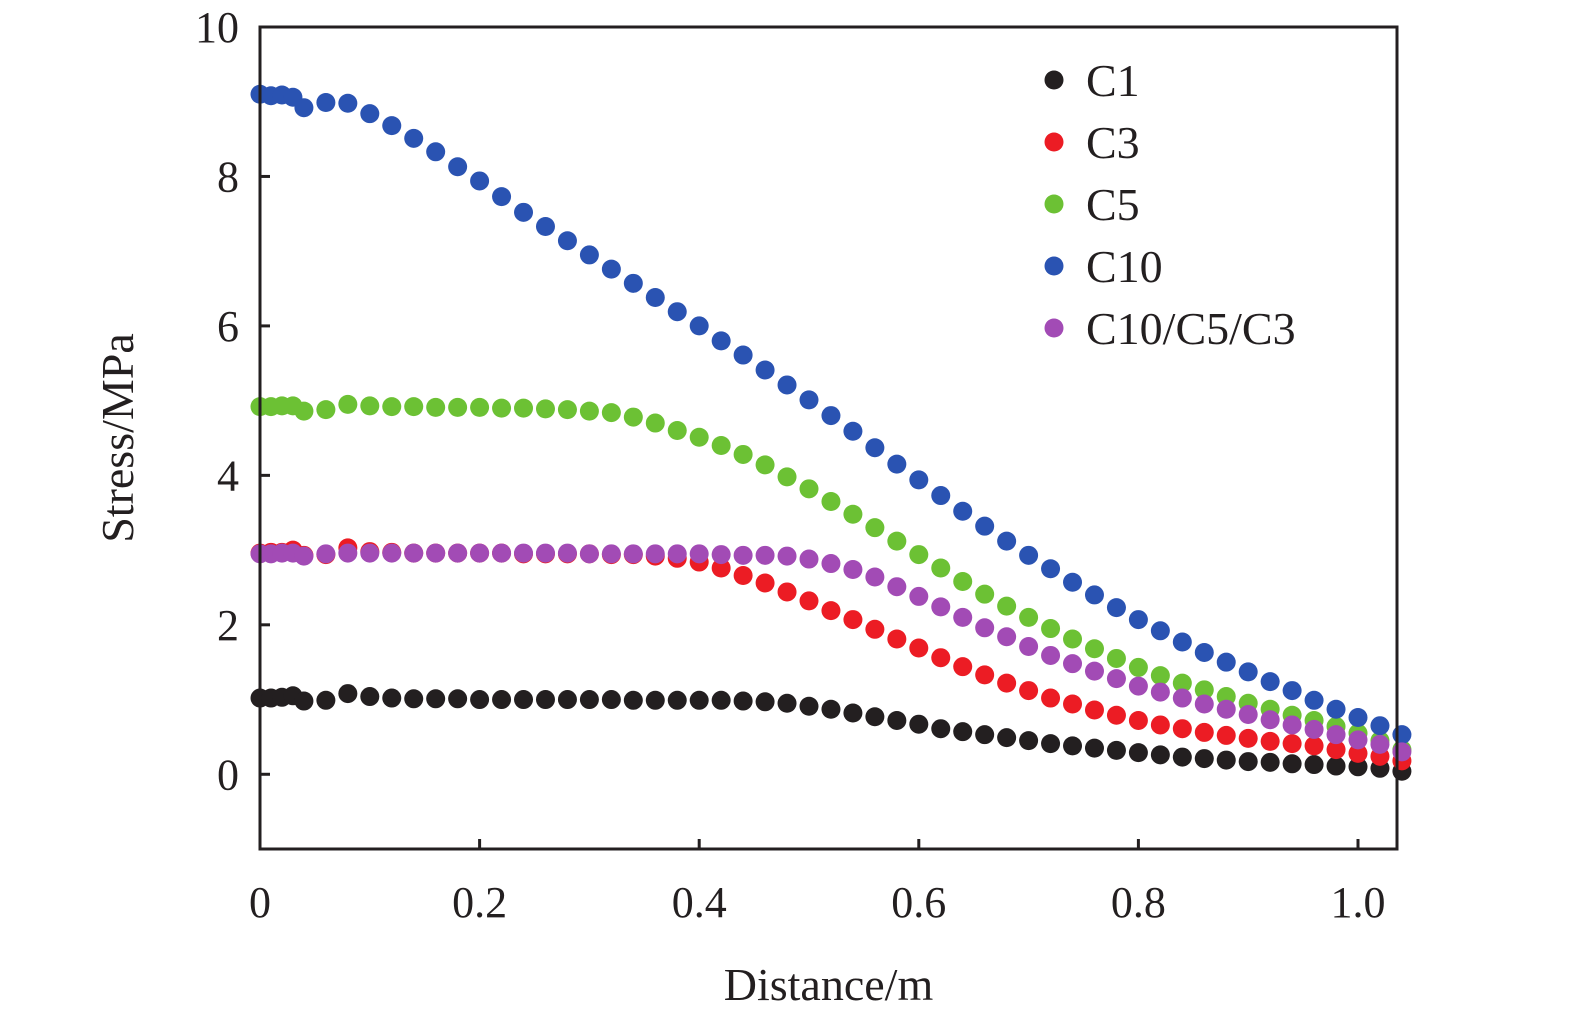 This screenshot has width=1575, height=1028. Describe the element at coordinates (1358, 902) in the screenshot. I see `x-tick-label: 1.0` at that location.